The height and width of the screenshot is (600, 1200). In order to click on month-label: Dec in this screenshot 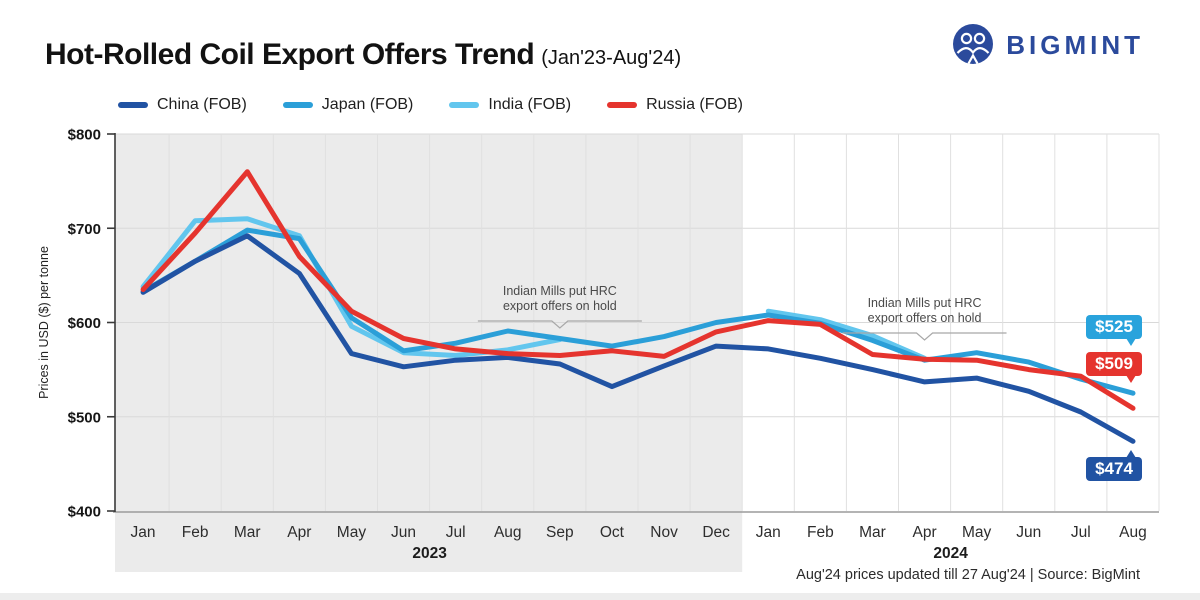, I will do `click(716, 532)`.